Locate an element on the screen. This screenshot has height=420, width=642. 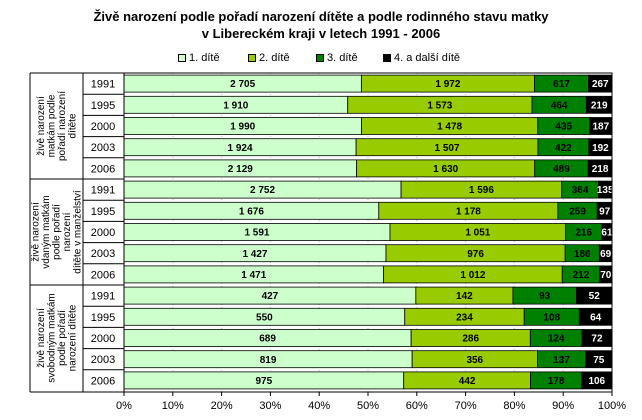
data-label-g1-2000-s1: 1 990 is located at coordinates (242, 127).